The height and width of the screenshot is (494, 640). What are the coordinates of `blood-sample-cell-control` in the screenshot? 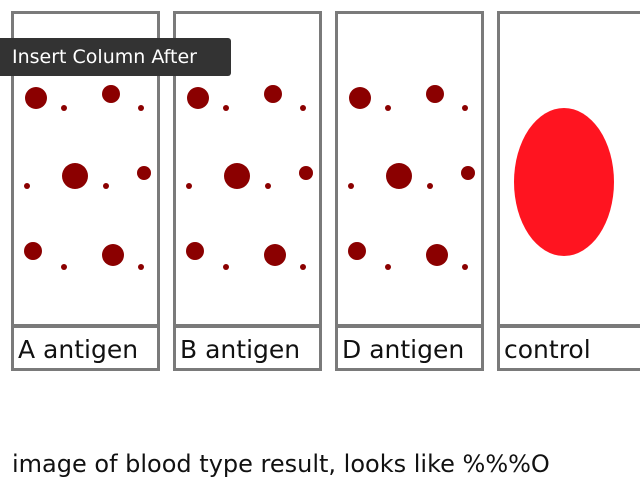 It's located at (568, 169).